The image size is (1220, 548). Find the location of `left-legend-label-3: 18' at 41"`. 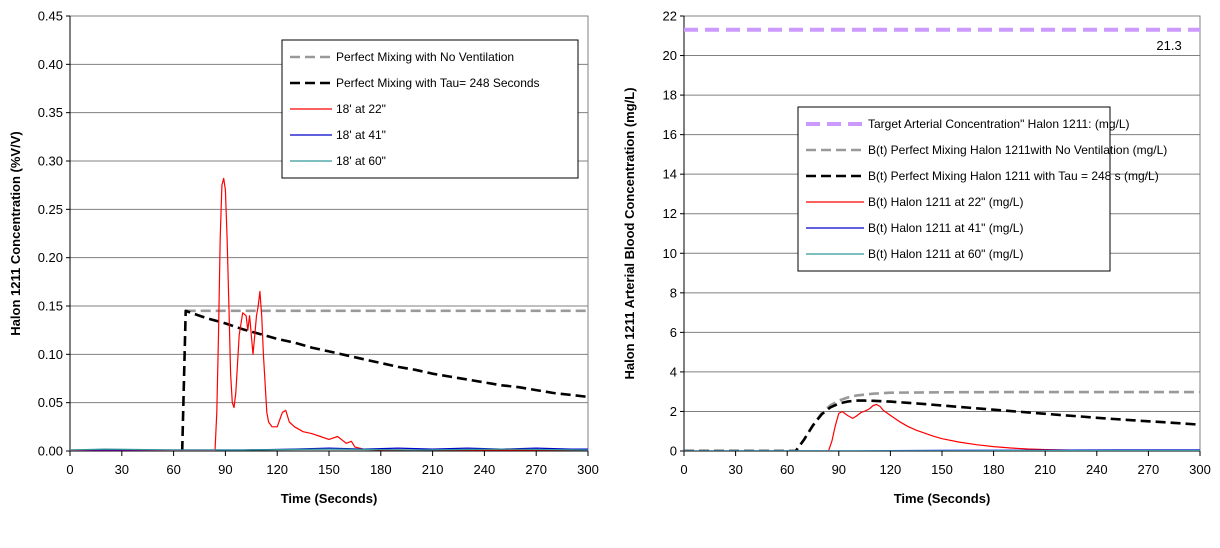

left-legend-label-3: 18' at 41" is located at coordinates (361, 135).